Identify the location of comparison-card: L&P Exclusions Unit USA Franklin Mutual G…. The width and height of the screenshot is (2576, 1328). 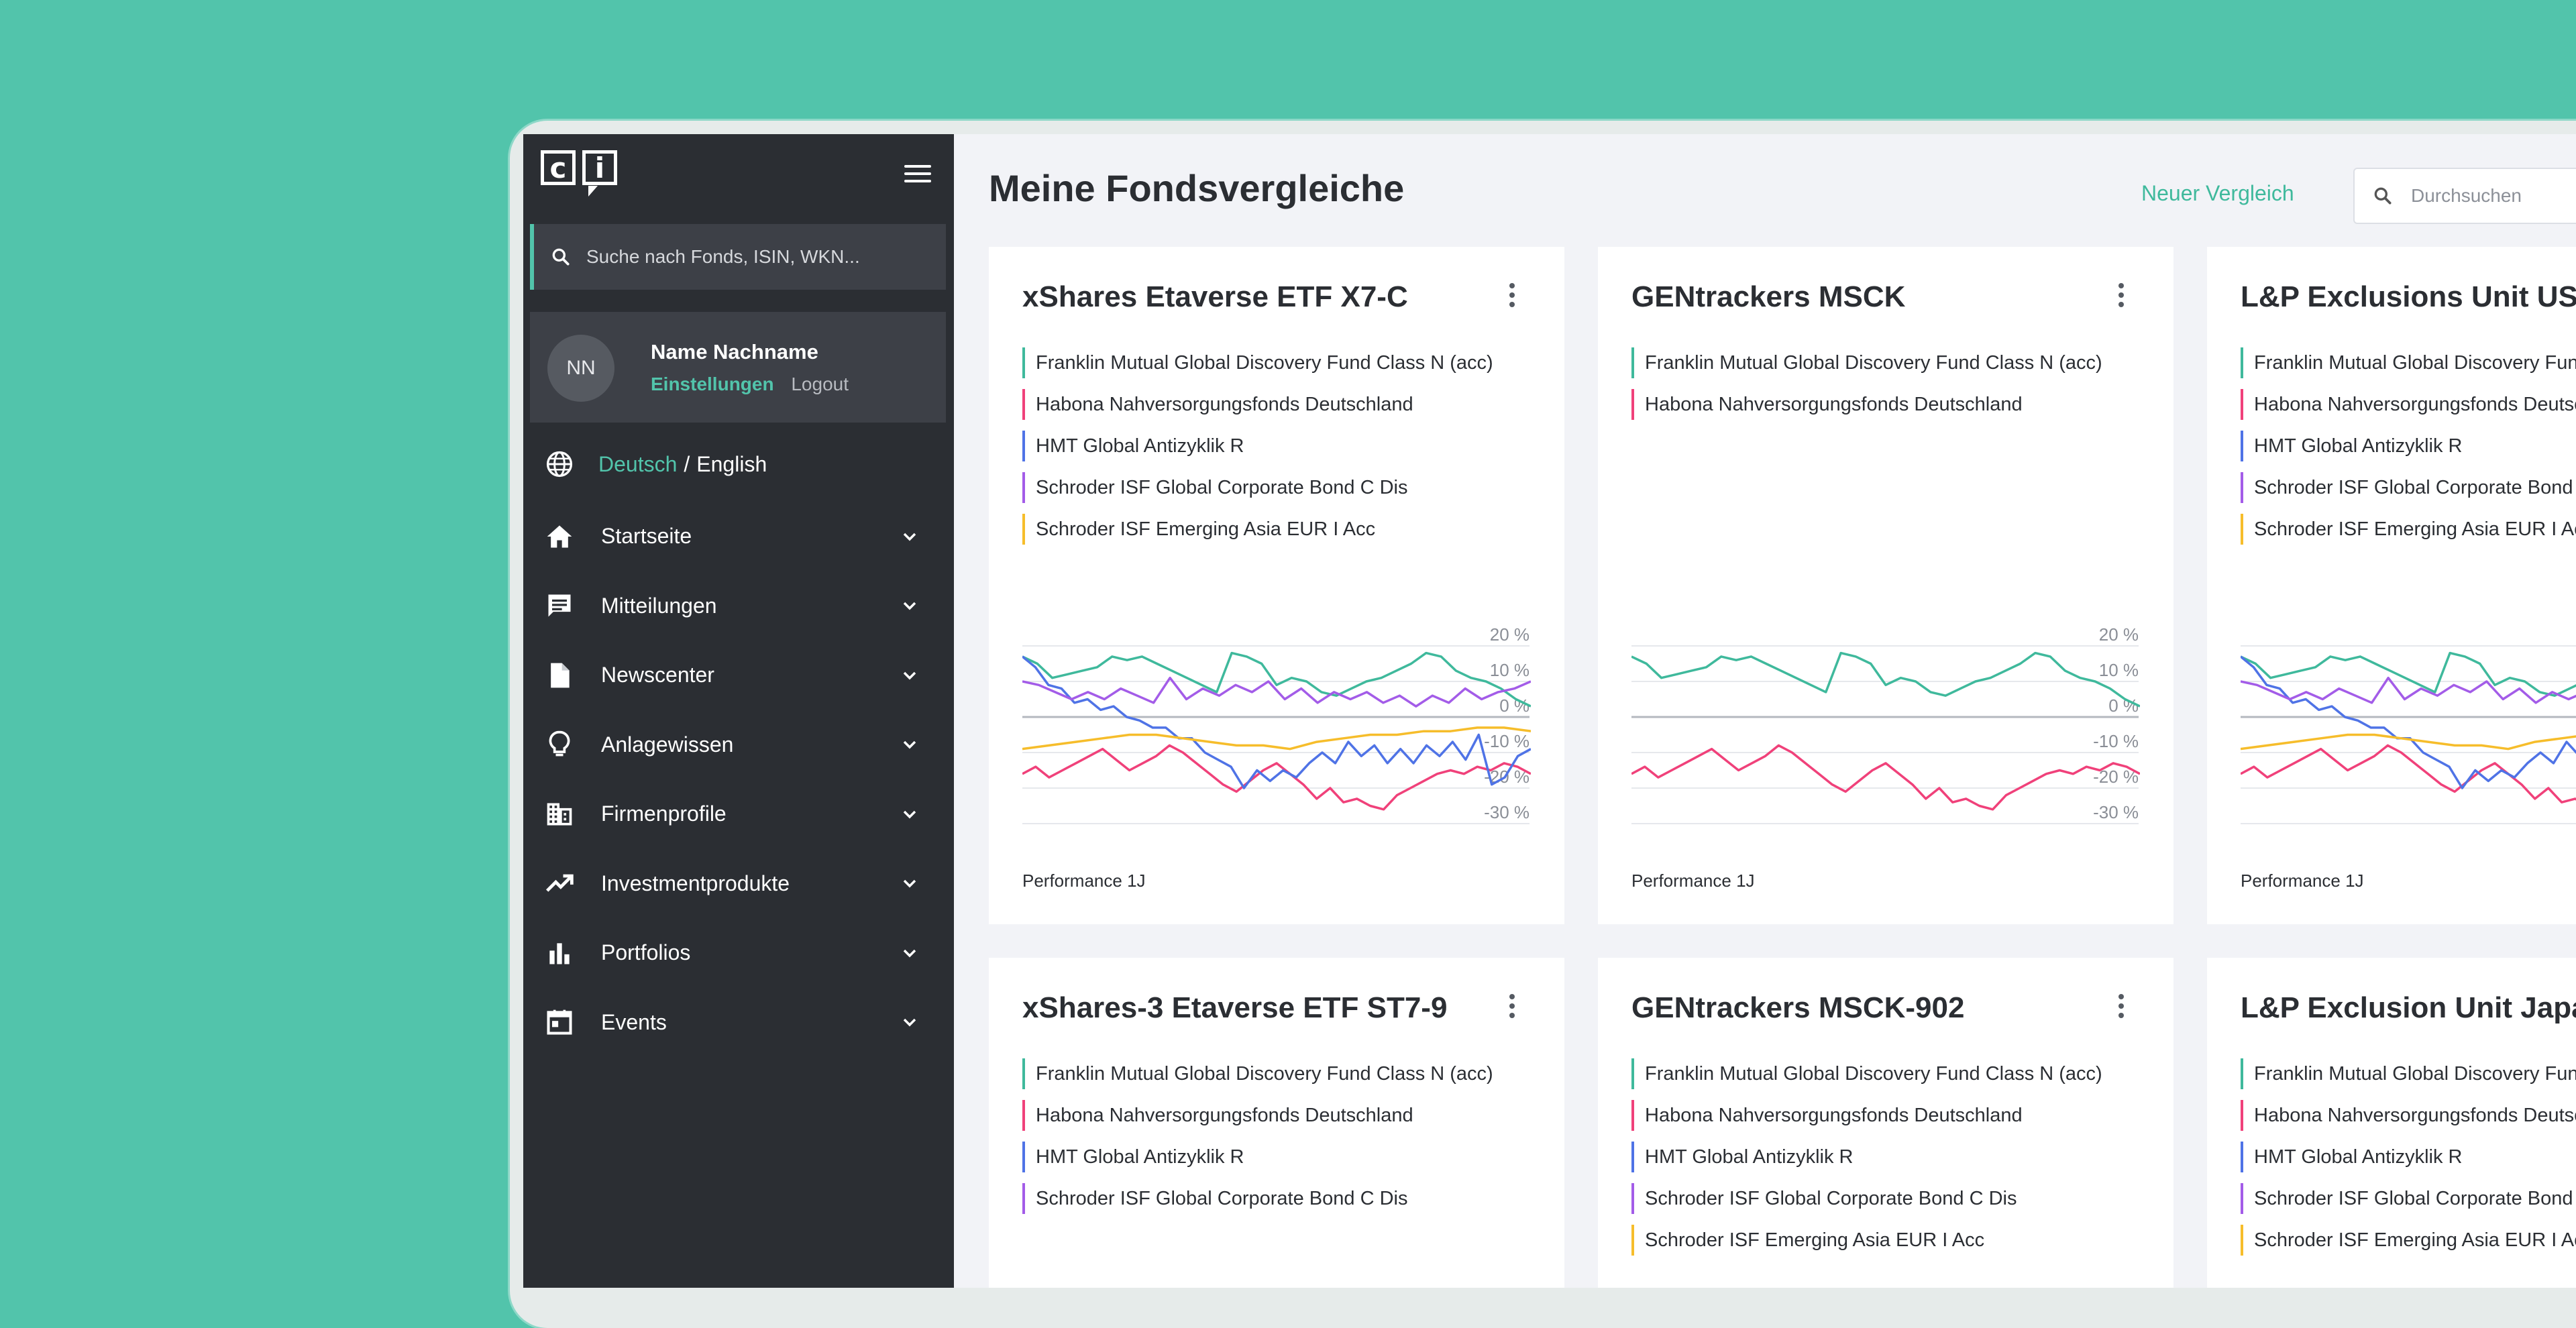
(2391, 585).